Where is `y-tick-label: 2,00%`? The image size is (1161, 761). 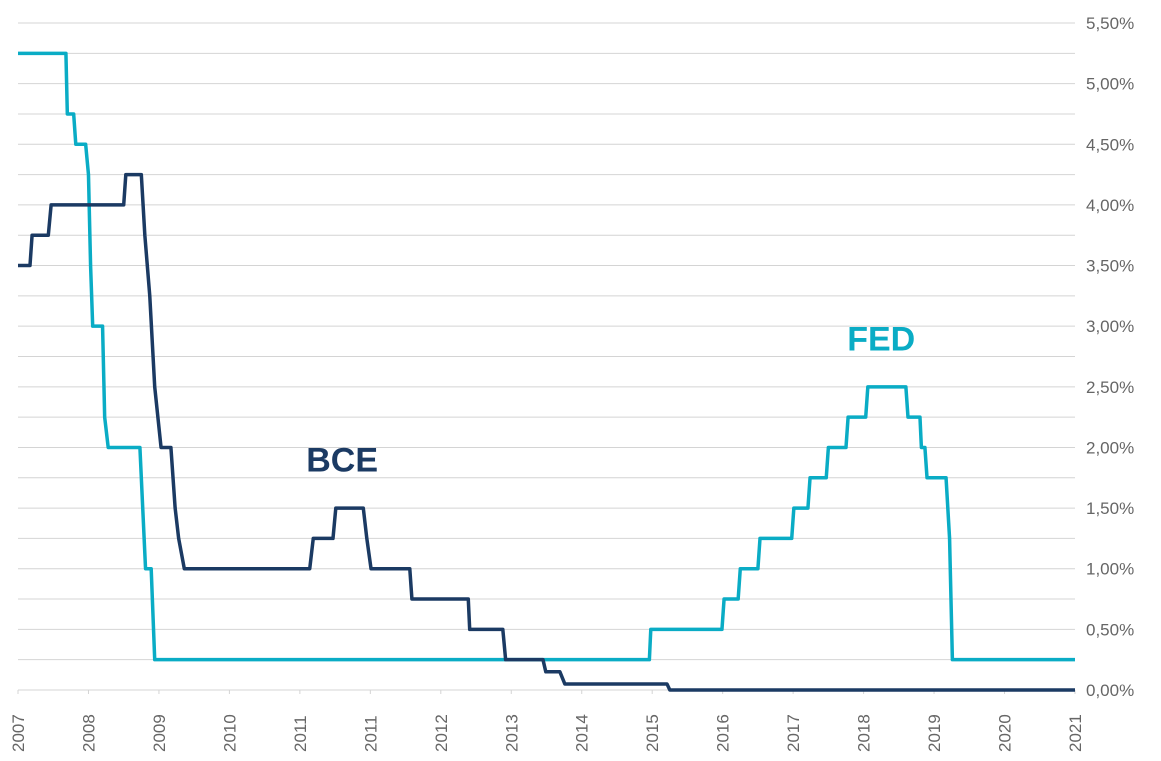
y-tick-label: 2,00% is located at coordinates (1110, 447).